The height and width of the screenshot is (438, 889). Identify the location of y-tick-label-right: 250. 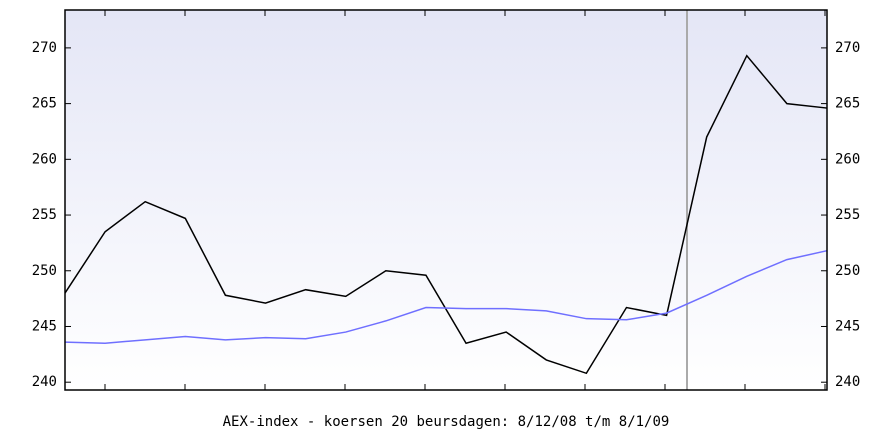
(847, 271).